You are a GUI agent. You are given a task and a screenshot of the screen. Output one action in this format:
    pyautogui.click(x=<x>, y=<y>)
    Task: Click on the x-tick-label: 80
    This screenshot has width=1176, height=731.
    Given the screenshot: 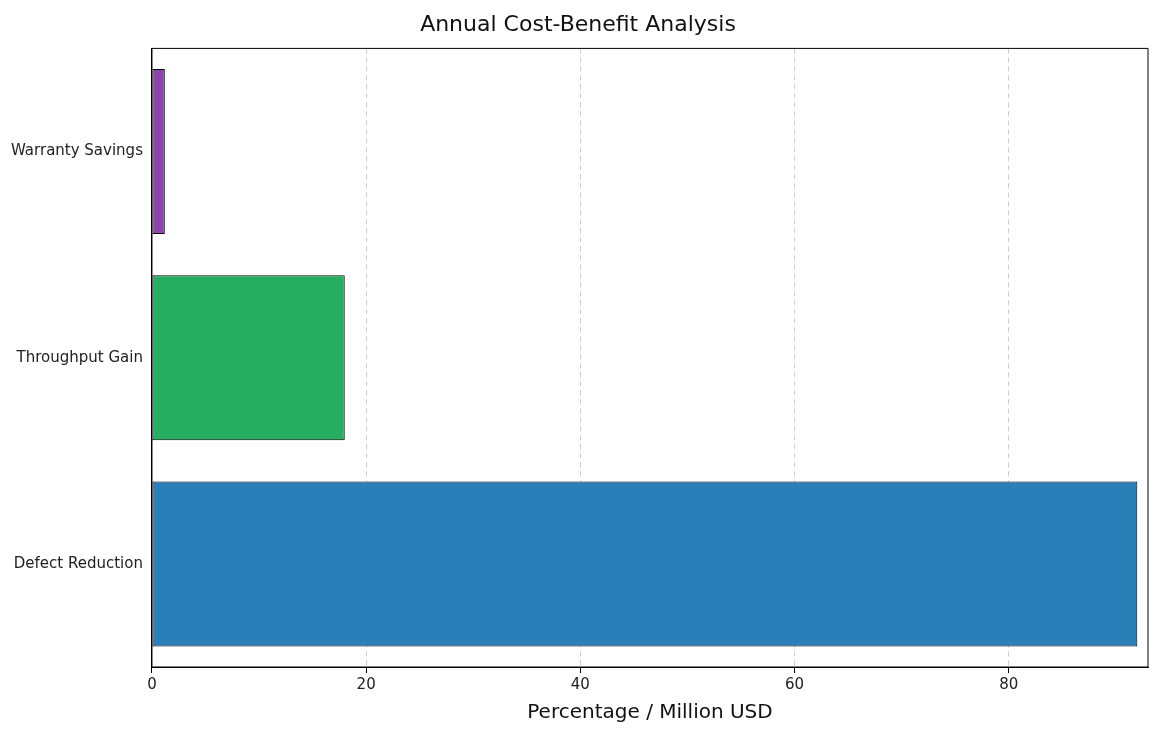 What is the action you would take?
    pyautogui.click(x=1009, y=683)
    